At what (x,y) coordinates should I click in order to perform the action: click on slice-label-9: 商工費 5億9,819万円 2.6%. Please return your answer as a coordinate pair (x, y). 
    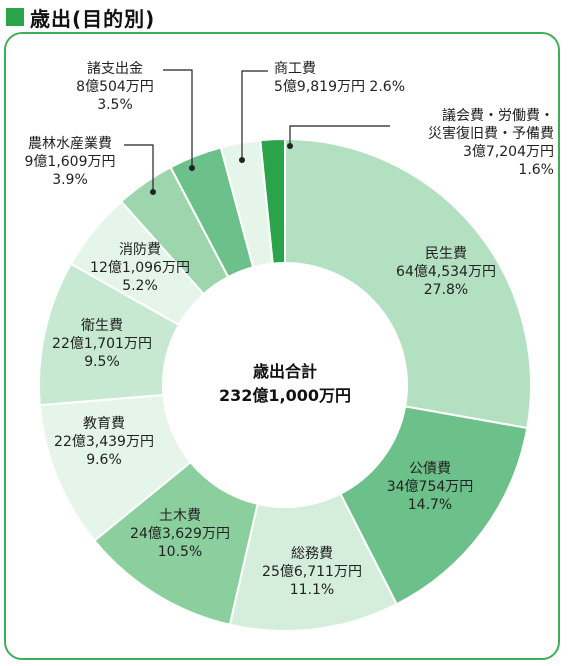
    Looking at the image, I should click on (339, 78).